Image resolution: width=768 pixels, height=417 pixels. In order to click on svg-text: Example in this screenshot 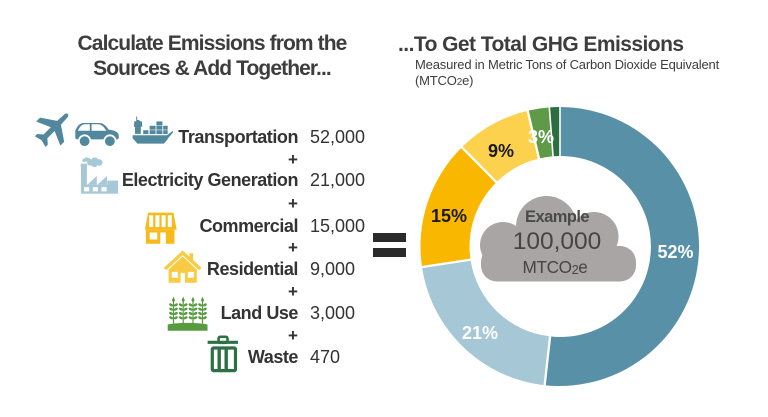, I will do `click(557, 217)`.